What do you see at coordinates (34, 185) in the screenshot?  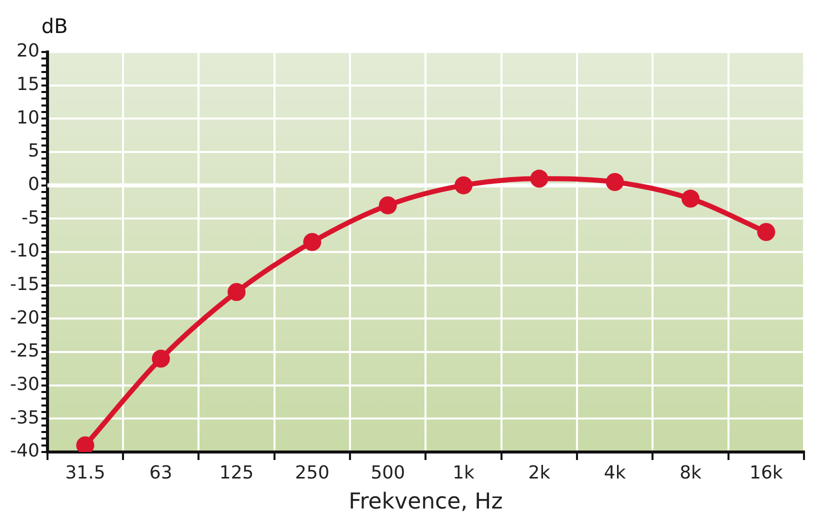 I see `y-tick-label: 0` at bounding box center [34, 185].